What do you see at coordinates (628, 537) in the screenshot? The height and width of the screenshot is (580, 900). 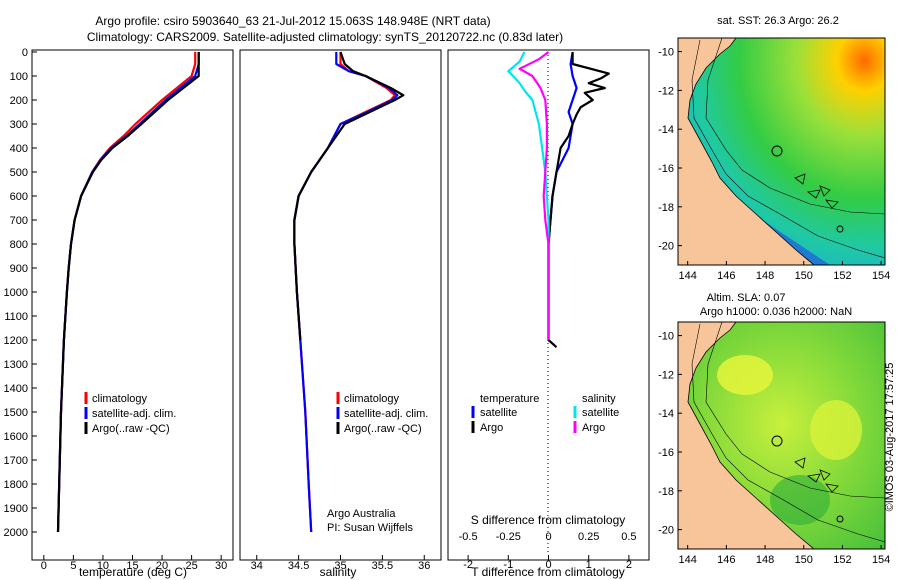 I see `s-tick-label: 0.5` at bounding box center [628, 537].